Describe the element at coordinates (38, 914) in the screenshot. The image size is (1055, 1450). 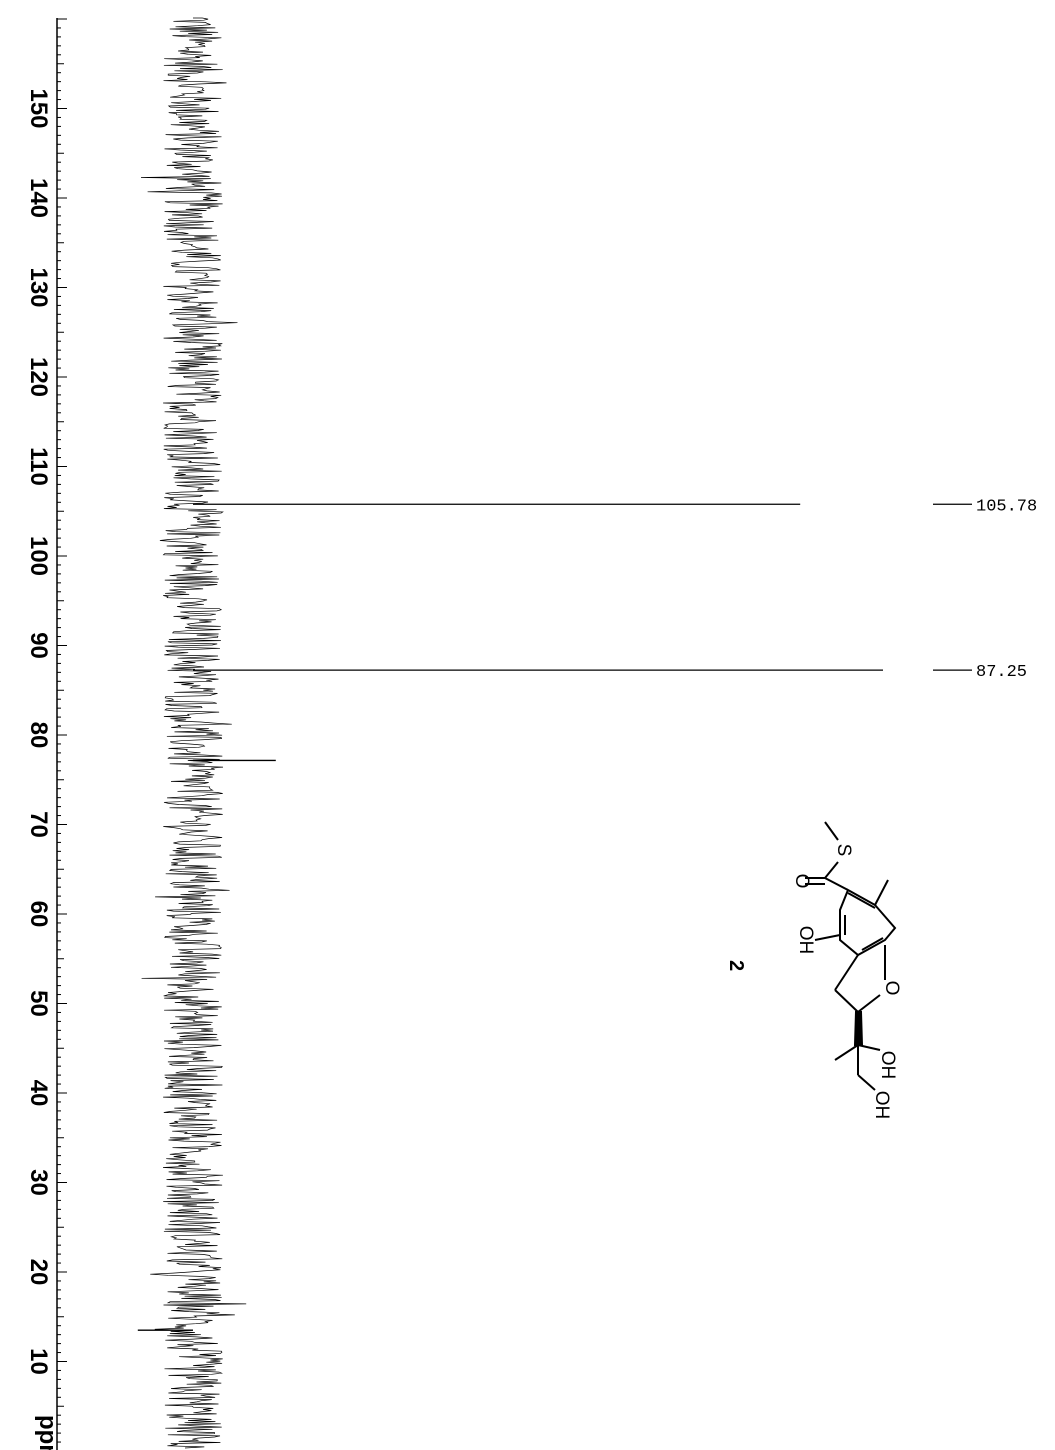
I see `tick-label: 60` at that location.